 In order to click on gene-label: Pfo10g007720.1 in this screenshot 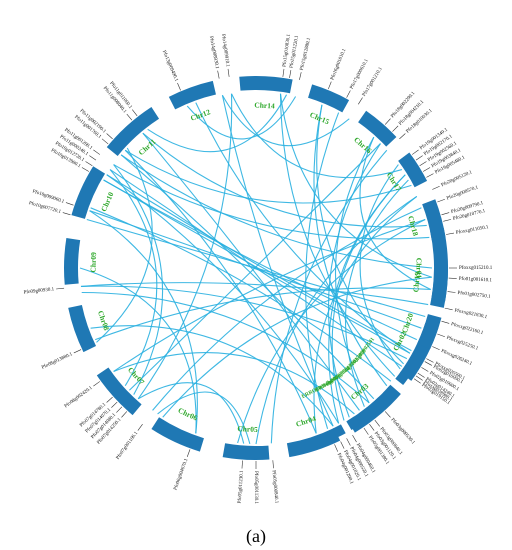, I will do `click(45, 208)`.